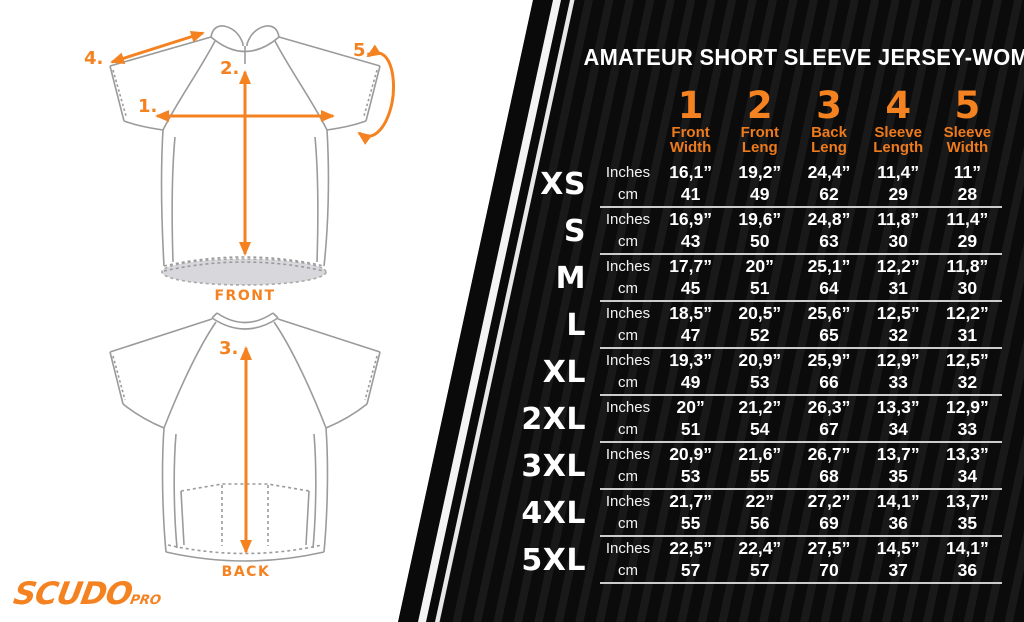  Describe the element at coordinates (759, 500) in the screenshot. I see `cell: 22”` at that location.